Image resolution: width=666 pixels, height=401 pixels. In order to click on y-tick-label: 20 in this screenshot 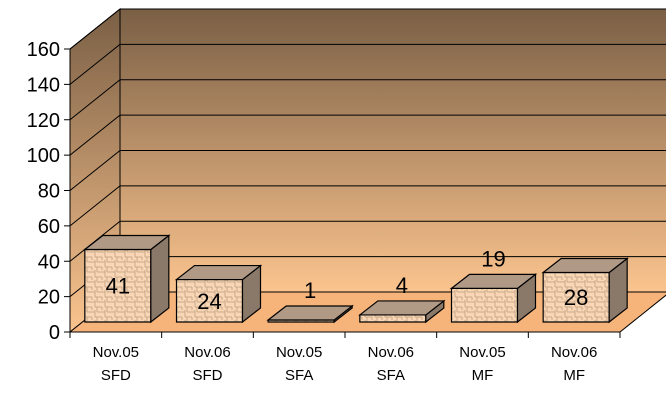, I will do `click(49, 298)`.